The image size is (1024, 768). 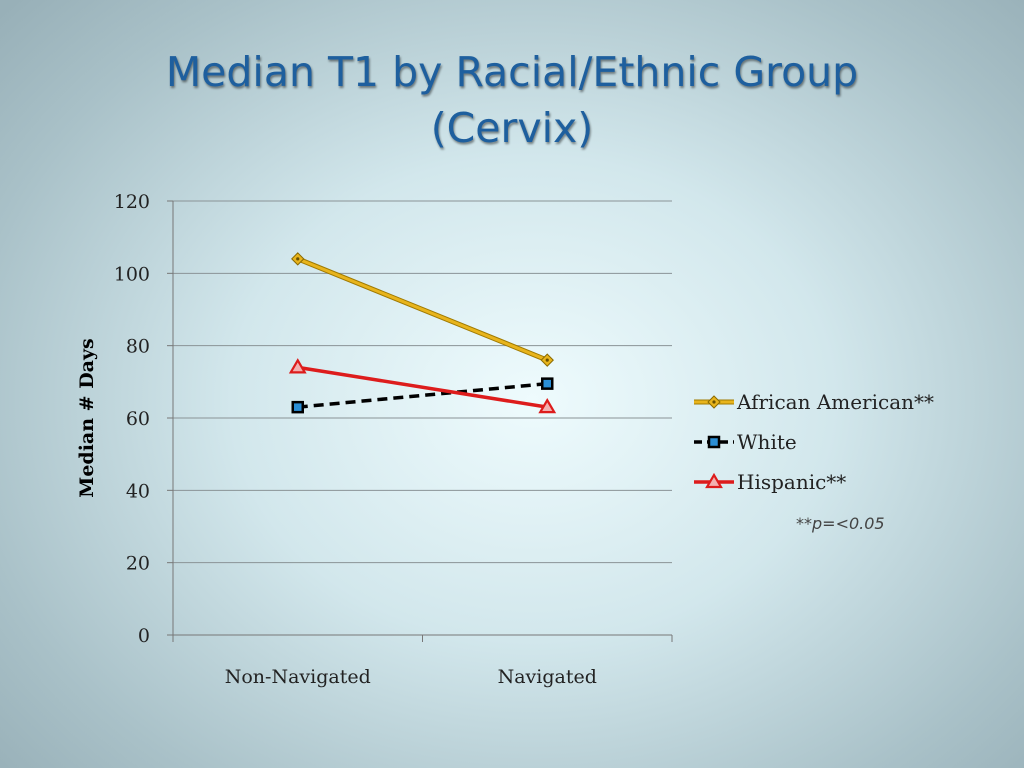 I want to click on x-tick-labels: Non-Navigated Navigated, so click(x=411, y=677).